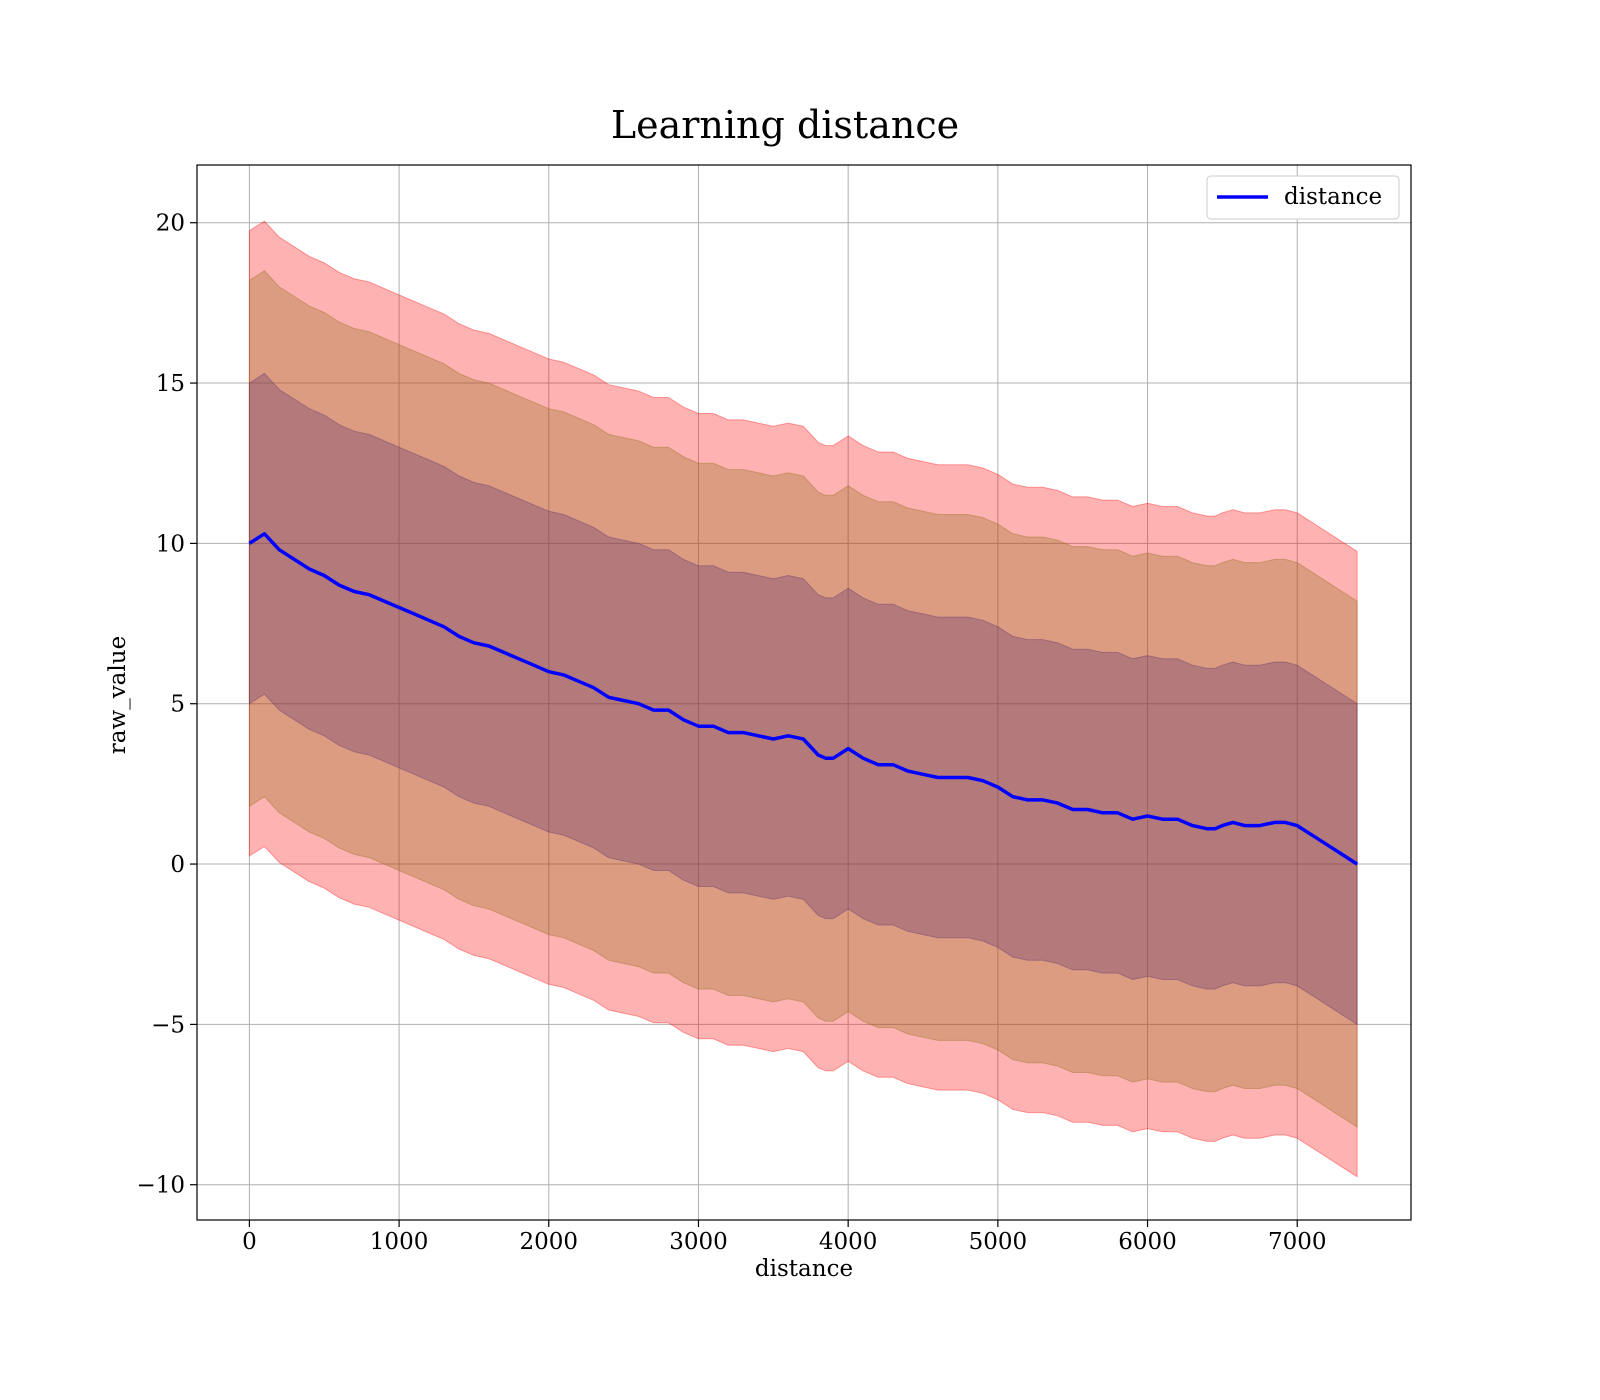 The width and height of the screenshot is (1600, 1400). What do you see at coordinates (168, 1025) in the screenshot?
I see `y-tick-label: −5` at bounding box center [168, 1025].